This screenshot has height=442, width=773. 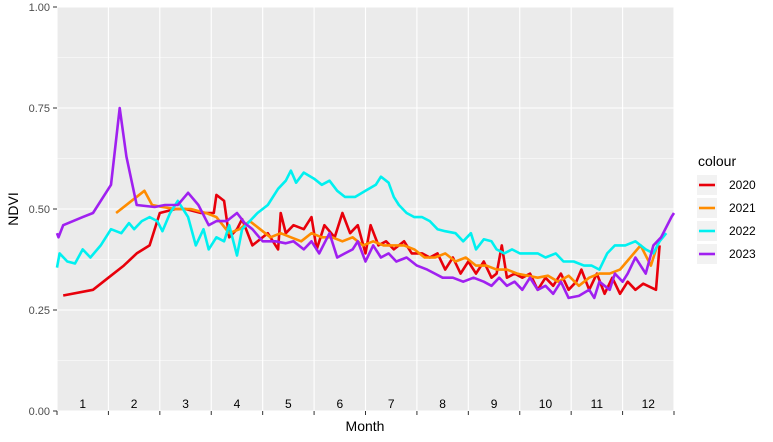 What do you see at coordinates (237, 404) in the screenshot?
I see `month-label: 4` at bounding box center [237, 404].